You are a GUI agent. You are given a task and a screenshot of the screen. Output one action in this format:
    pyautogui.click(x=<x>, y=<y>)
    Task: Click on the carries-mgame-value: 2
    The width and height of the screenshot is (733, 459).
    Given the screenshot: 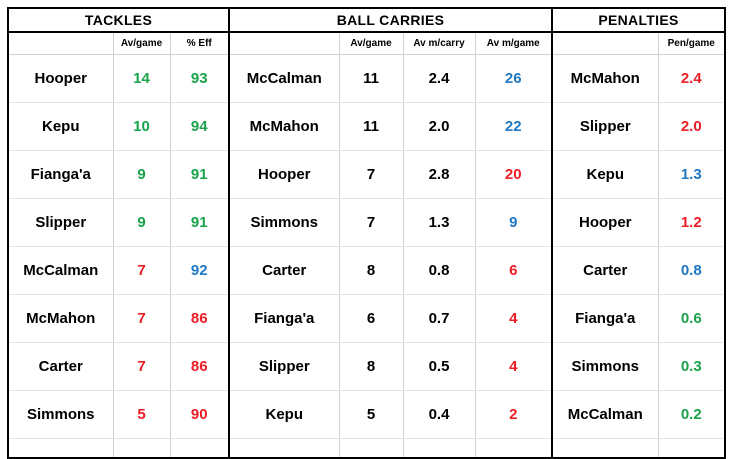 What is the action you would take?
    pyautogui.click(x=513, y=414)
    